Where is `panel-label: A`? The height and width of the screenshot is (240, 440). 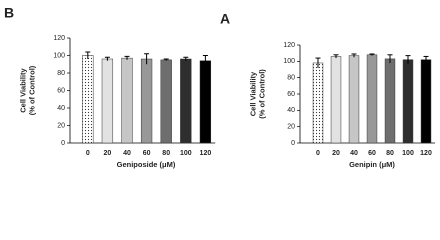 panel-label: A is located at coordinates (225, 19).